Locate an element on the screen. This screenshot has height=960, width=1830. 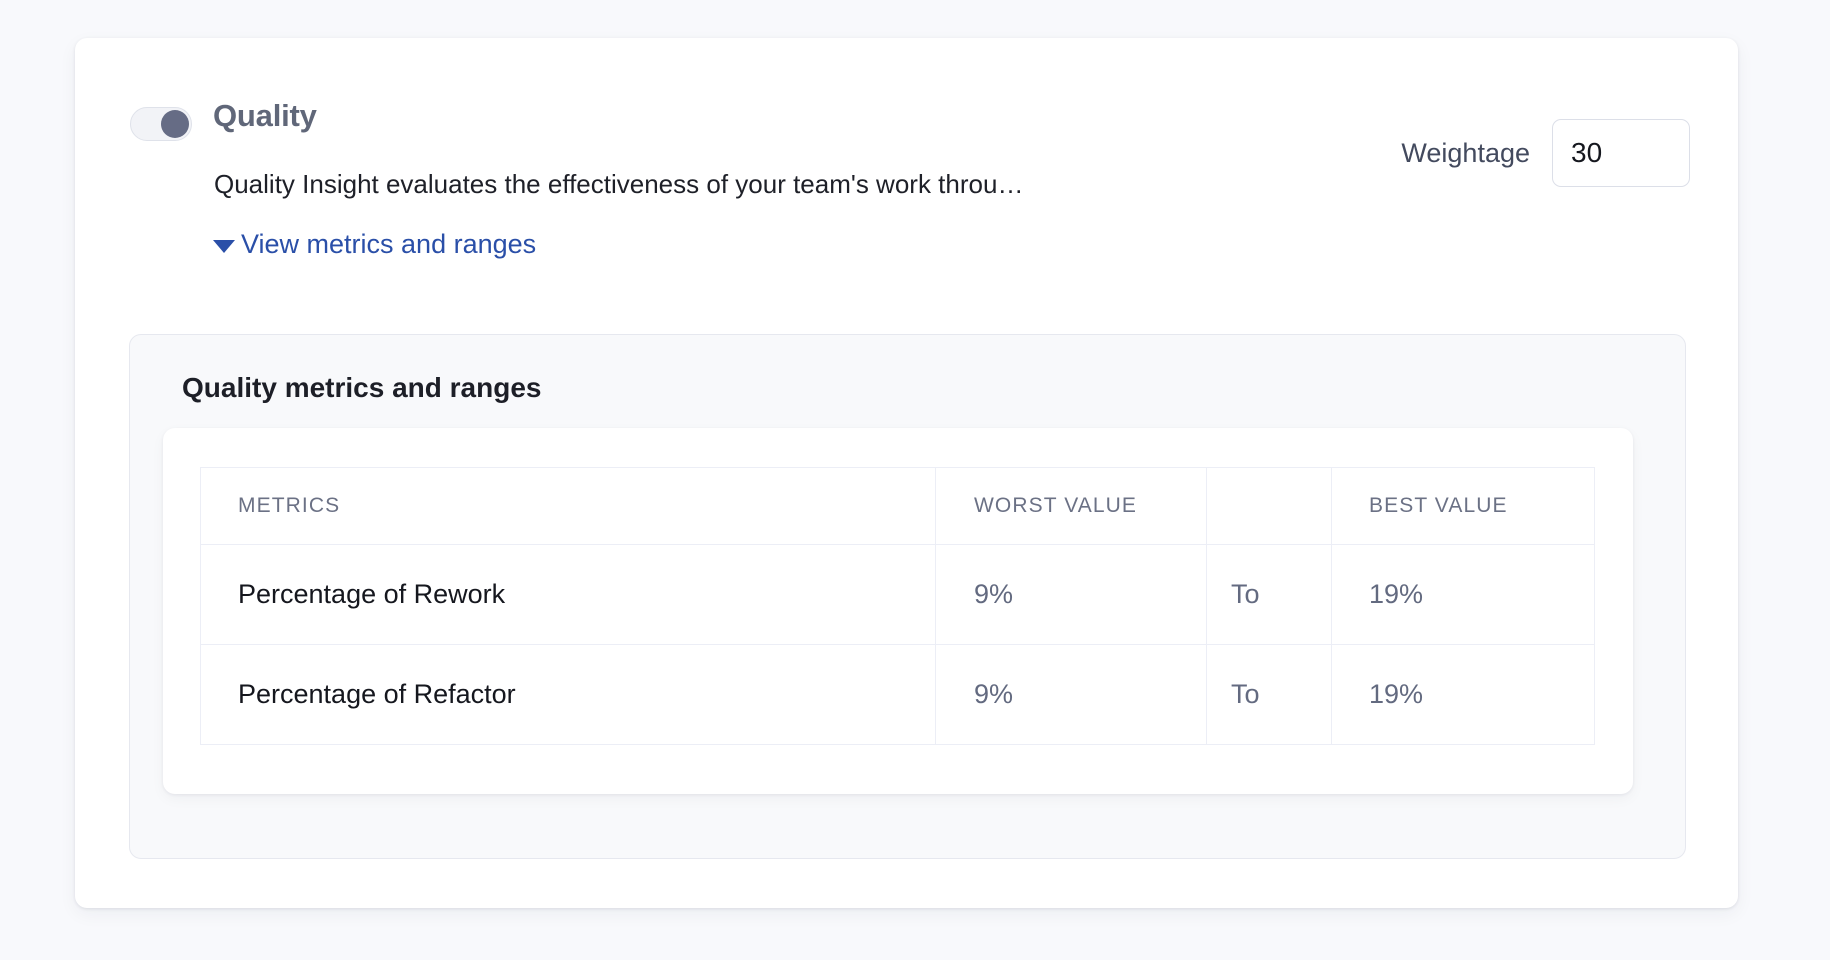
view-metrics-and-ranges-link: View metrics and ranges is located at coordinates (374, 244).